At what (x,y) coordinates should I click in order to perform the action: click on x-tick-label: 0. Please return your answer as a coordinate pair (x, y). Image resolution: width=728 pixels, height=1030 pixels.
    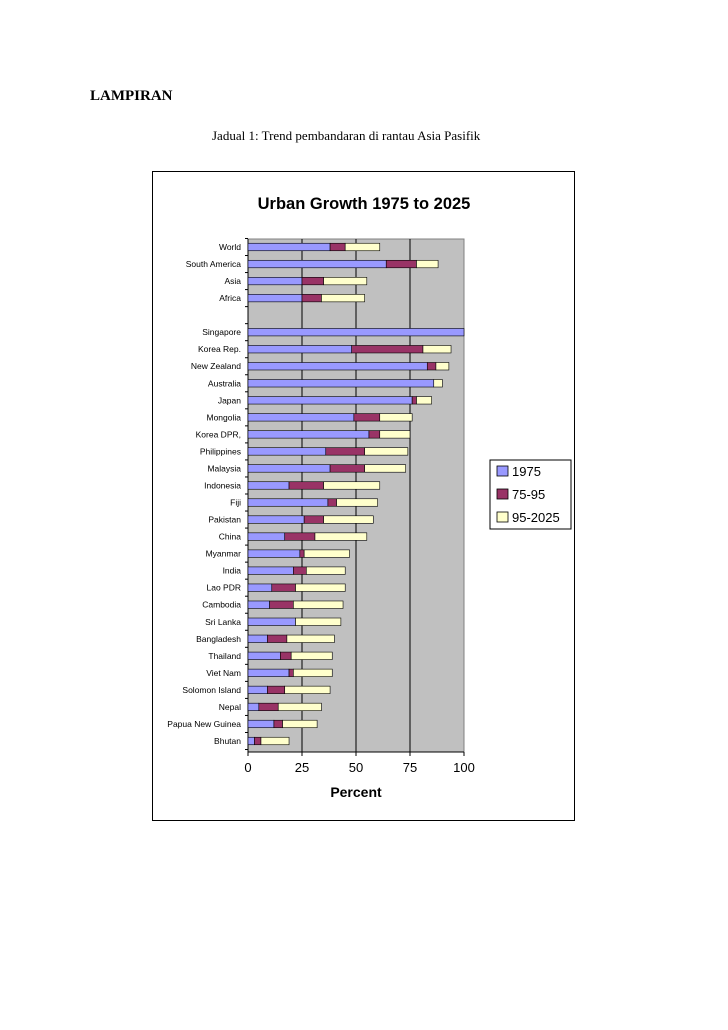
    Looking at the image, I should click on (247, 767).